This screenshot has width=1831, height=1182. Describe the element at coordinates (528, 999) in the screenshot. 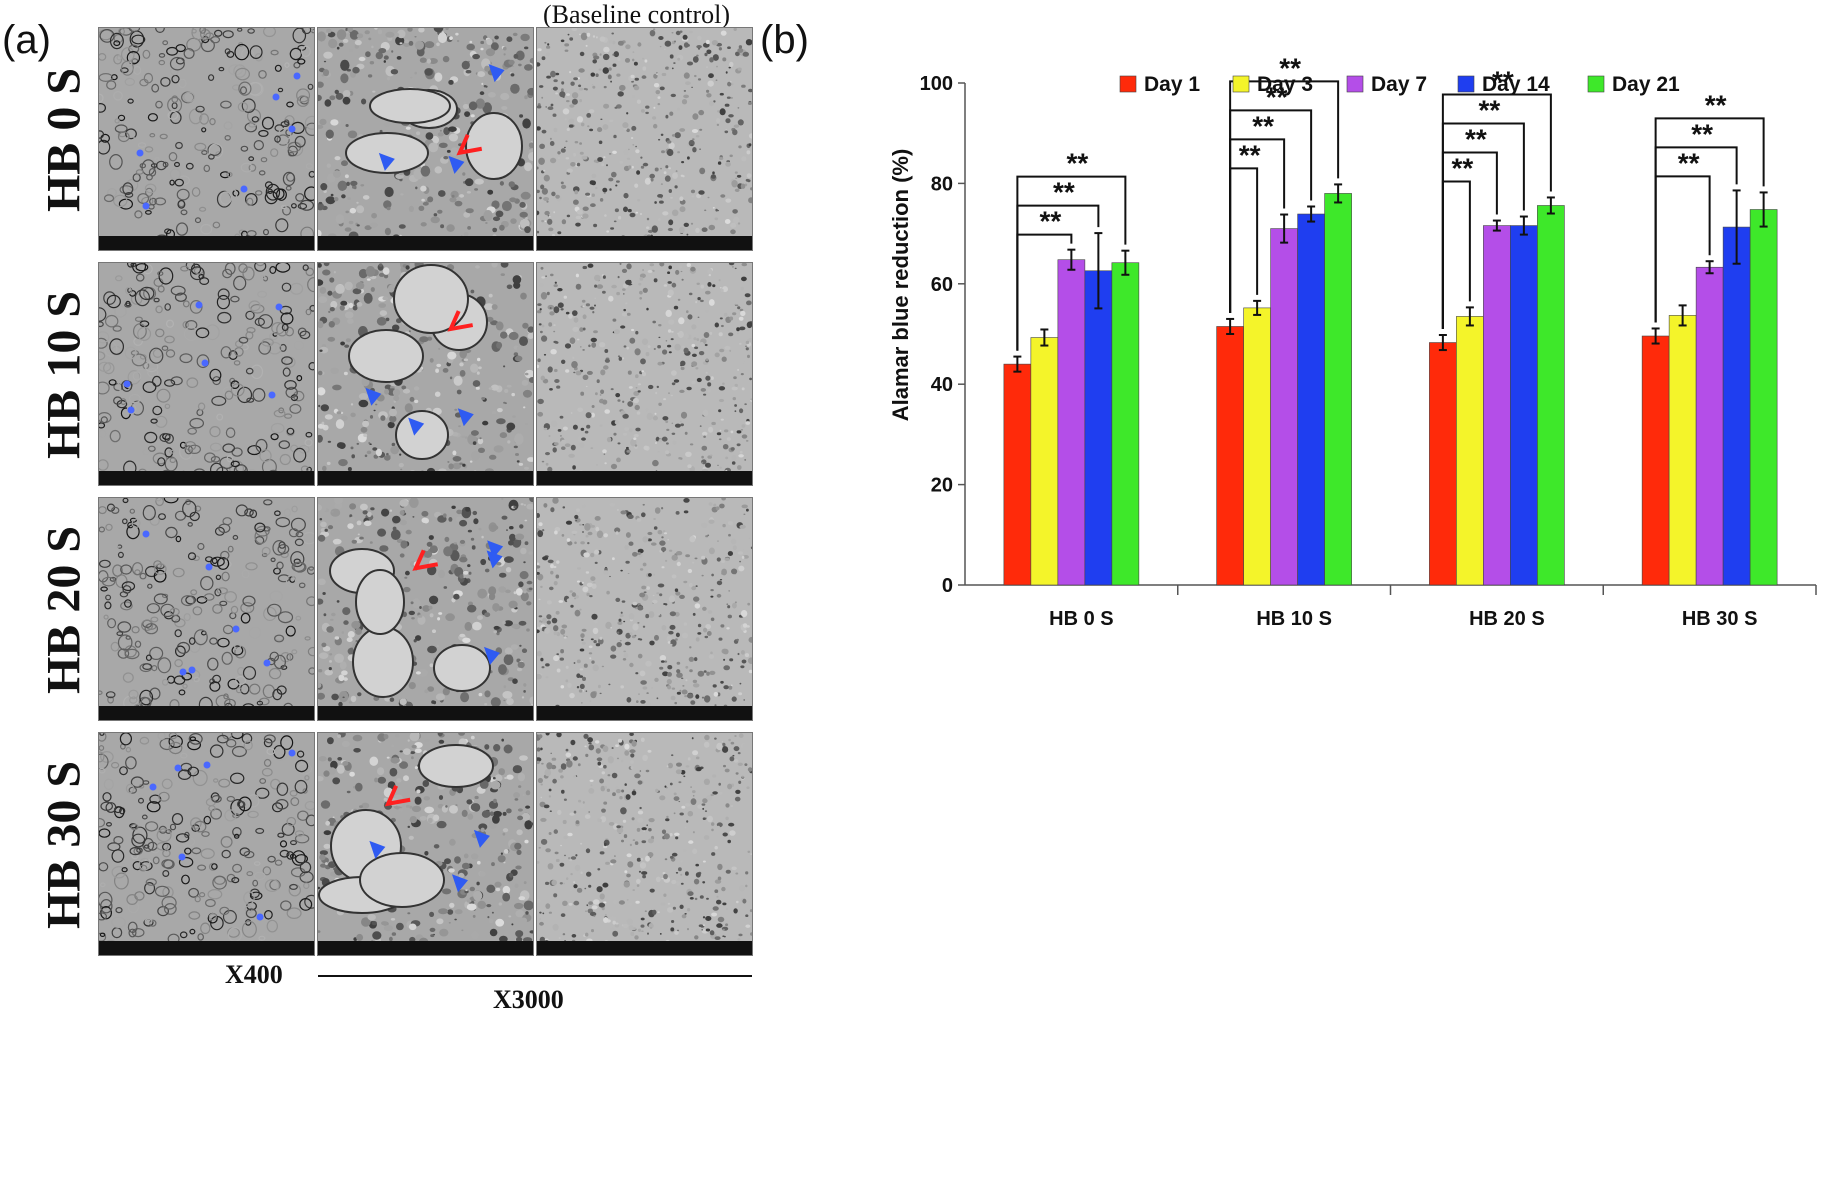

I see `magnification-x3000: X3000` at that location.